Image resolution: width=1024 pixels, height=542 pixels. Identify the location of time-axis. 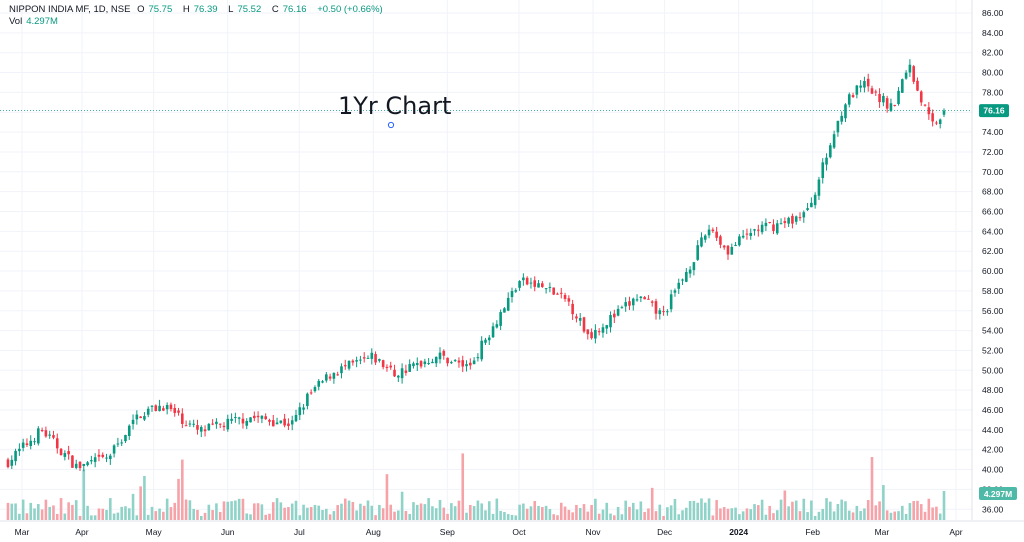
(486, 531).